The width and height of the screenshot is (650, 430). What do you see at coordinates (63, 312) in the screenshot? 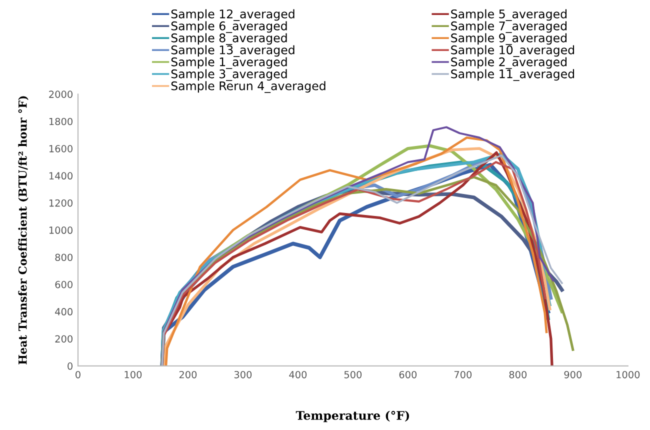
I see `y-tick-label: 400` at bounding box center [63, 312].